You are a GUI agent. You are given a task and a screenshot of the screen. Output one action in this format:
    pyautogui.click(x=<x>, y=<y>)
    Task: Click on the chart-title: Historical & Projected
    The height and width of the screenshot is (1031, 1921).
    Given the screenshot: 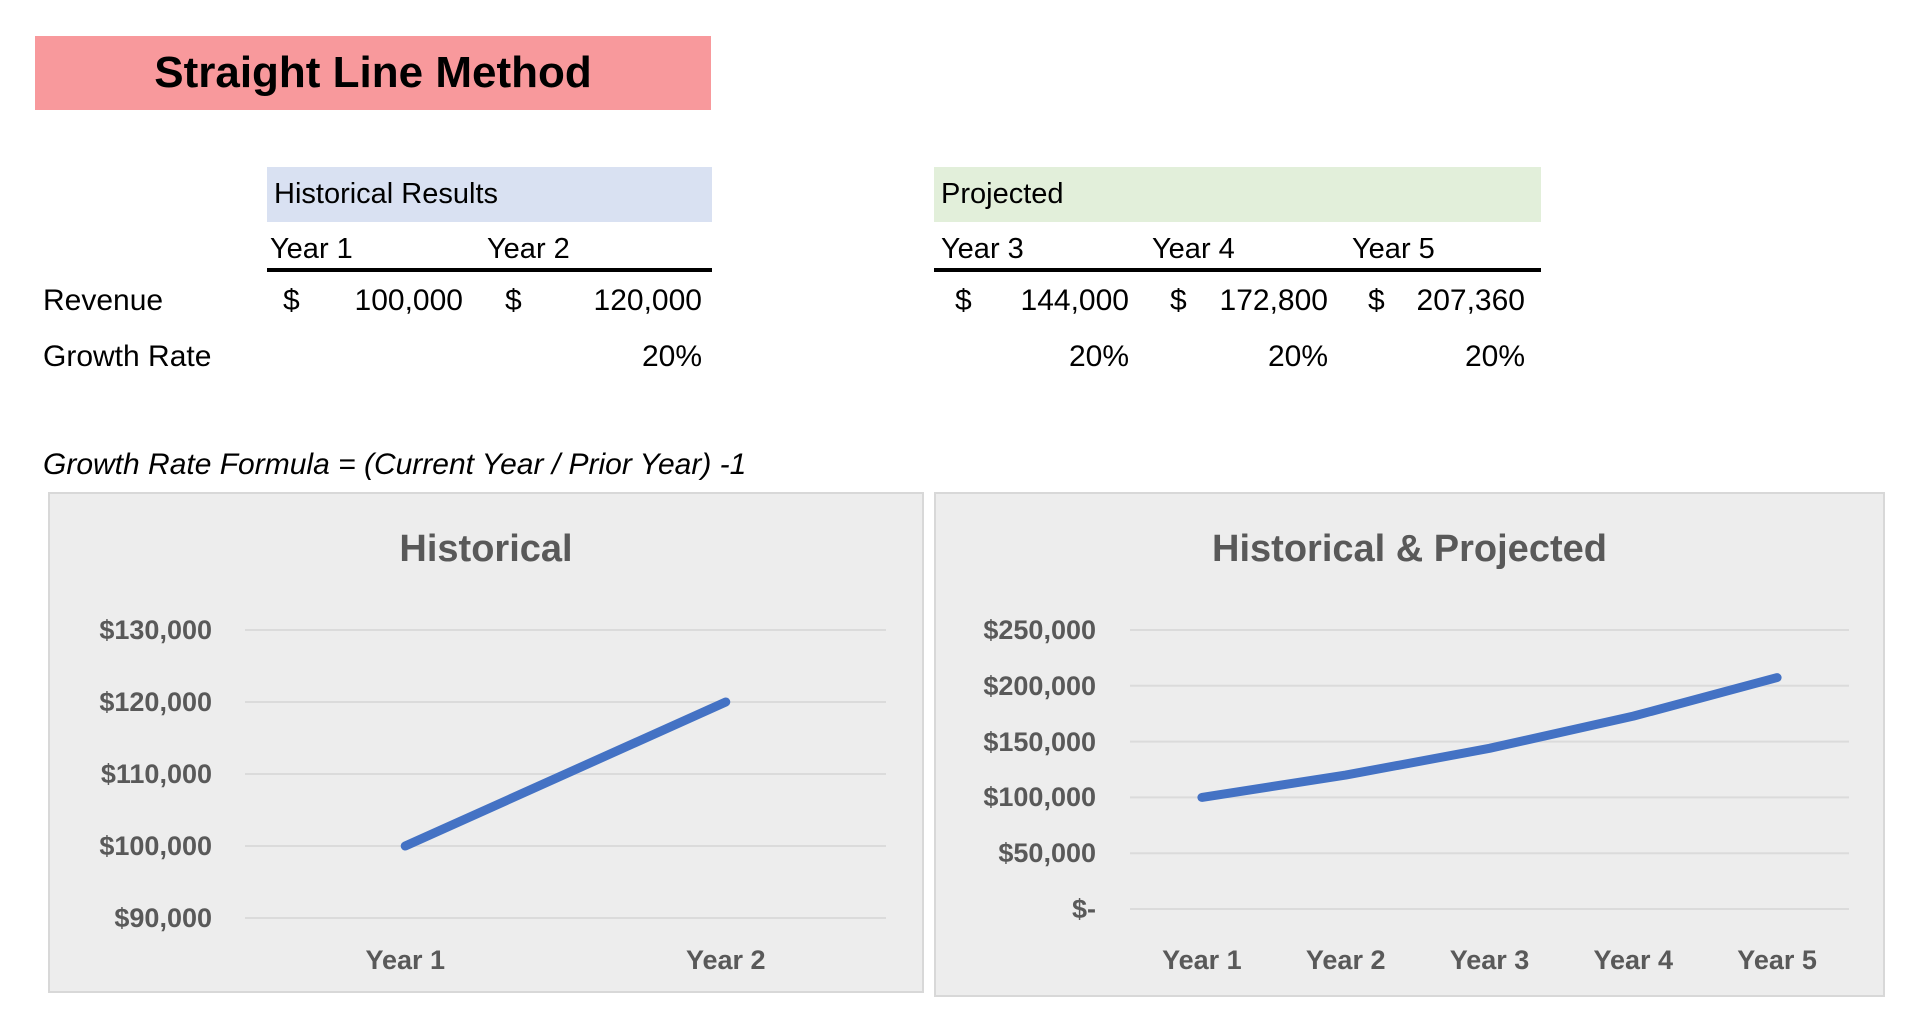 What is the action you would take?
    pyautogui.click(x=1409, y=549)
    